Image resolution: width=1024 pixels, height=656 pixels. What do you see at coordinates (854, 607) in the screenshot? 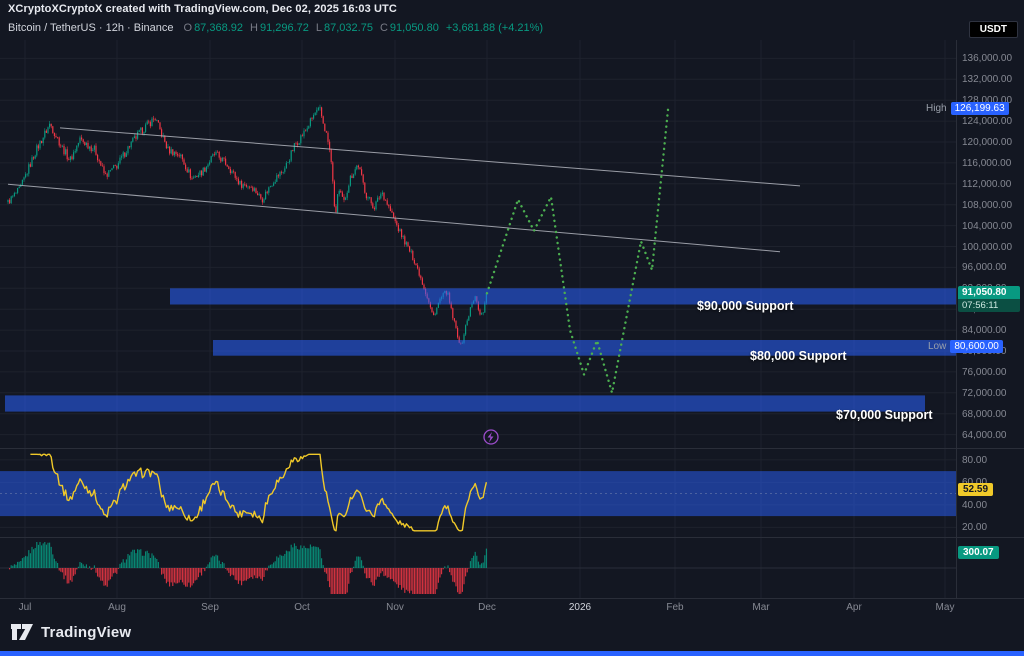
I see `time-axis-label: Apr` at bounding box center [854, 607].